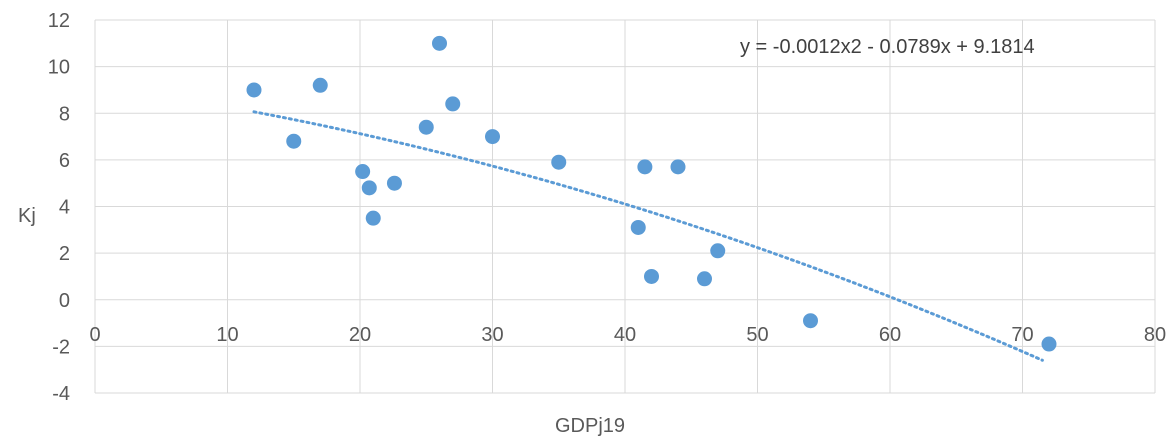 Image resolution: width=1175 pixels, height=445 pixels. Describe the element at coordinates (890, 335) in the screenshot. I see `x-tick-label: 60` at that location.